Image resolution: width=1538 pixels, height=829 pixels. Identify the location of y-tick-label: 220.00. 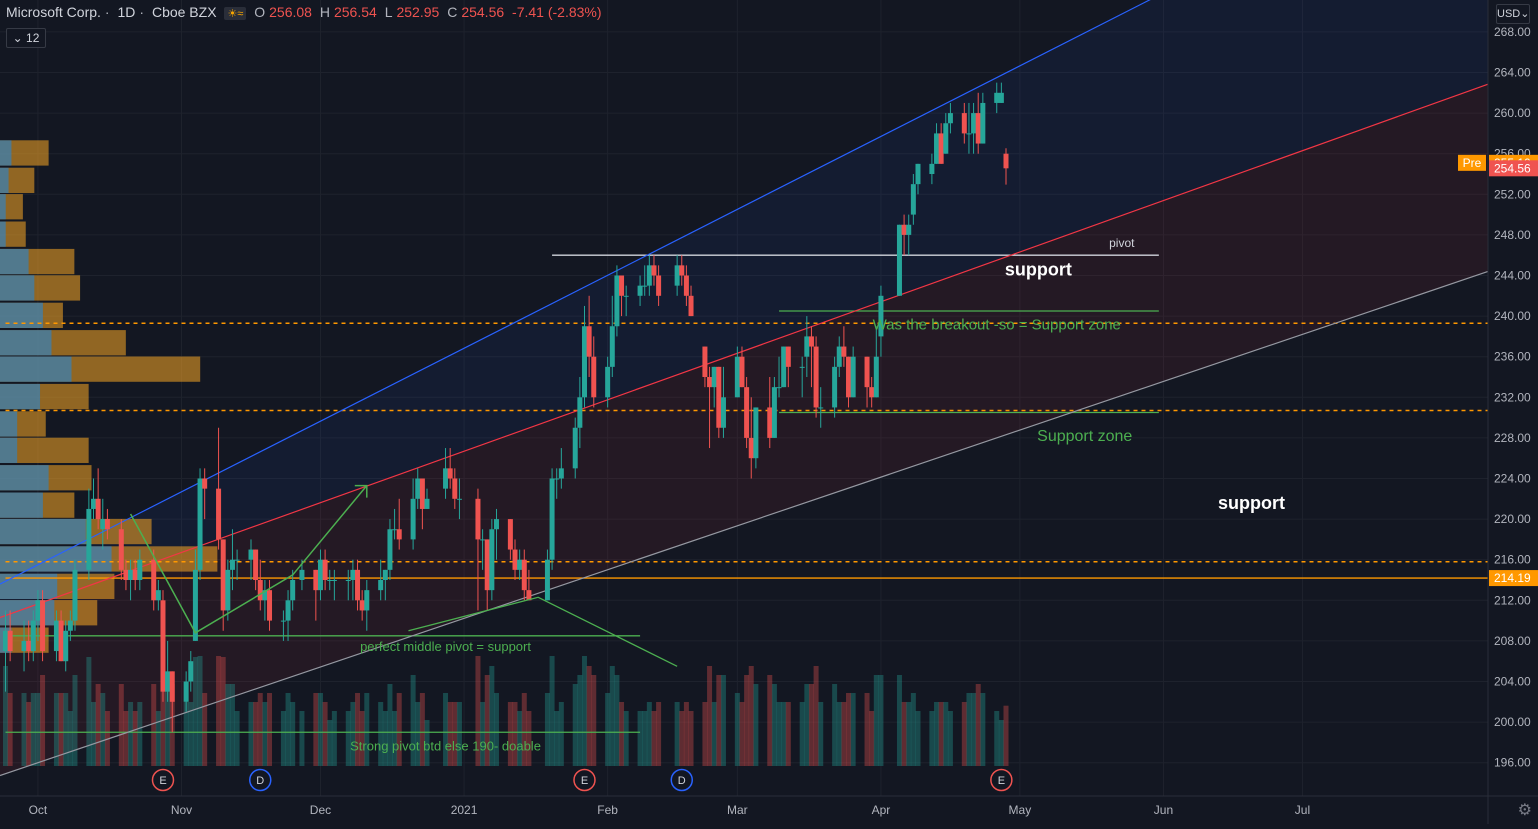
(1512, 519).